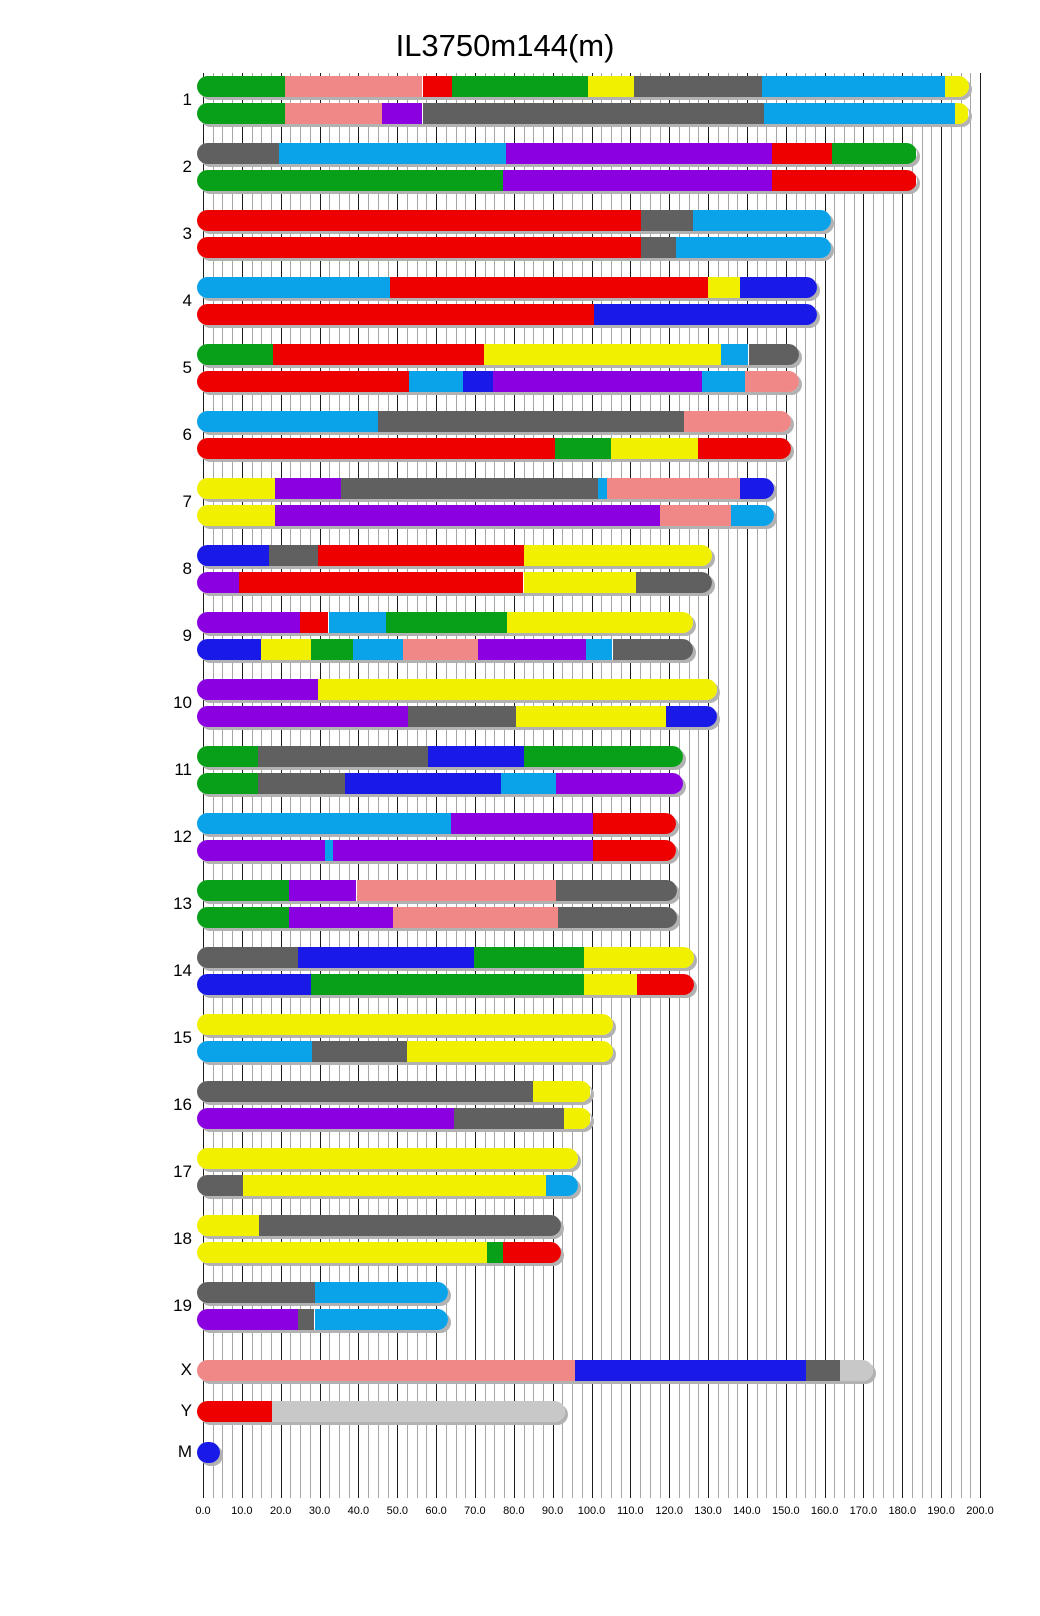  Describe the element at coordinates (182, 1171) in the screenshot. I see `chromosome-label-17: 17` at that location.